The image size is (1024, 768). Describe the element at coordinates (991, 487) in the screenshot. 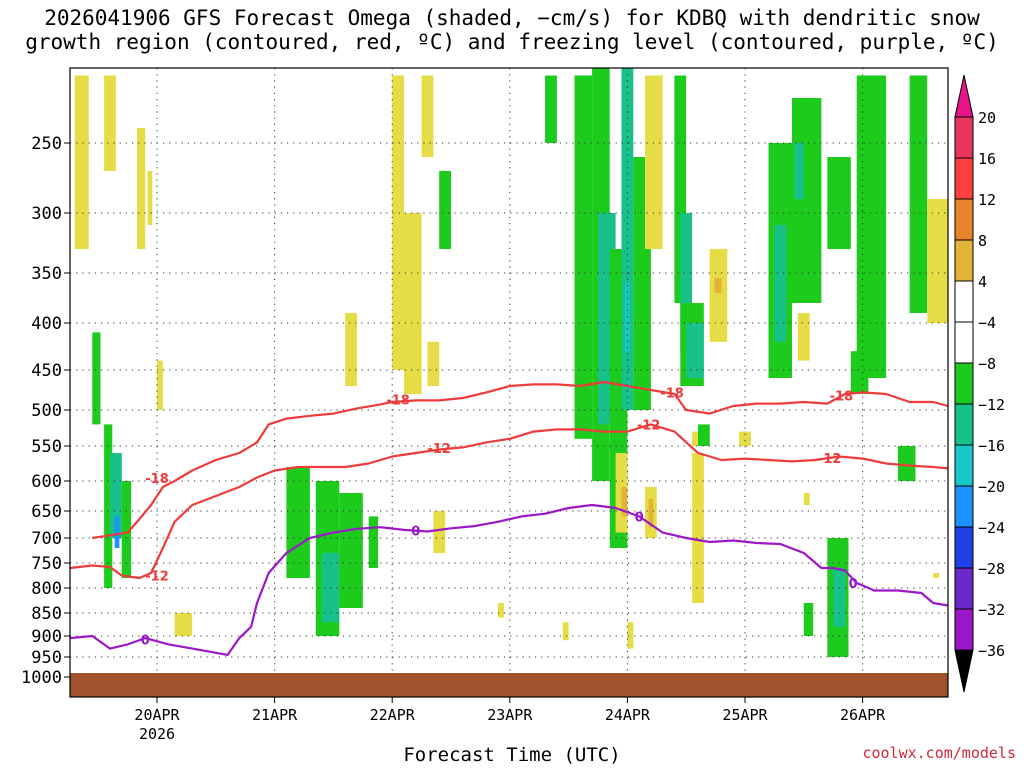

I see `colorbar-tick-label: −20` at that location.